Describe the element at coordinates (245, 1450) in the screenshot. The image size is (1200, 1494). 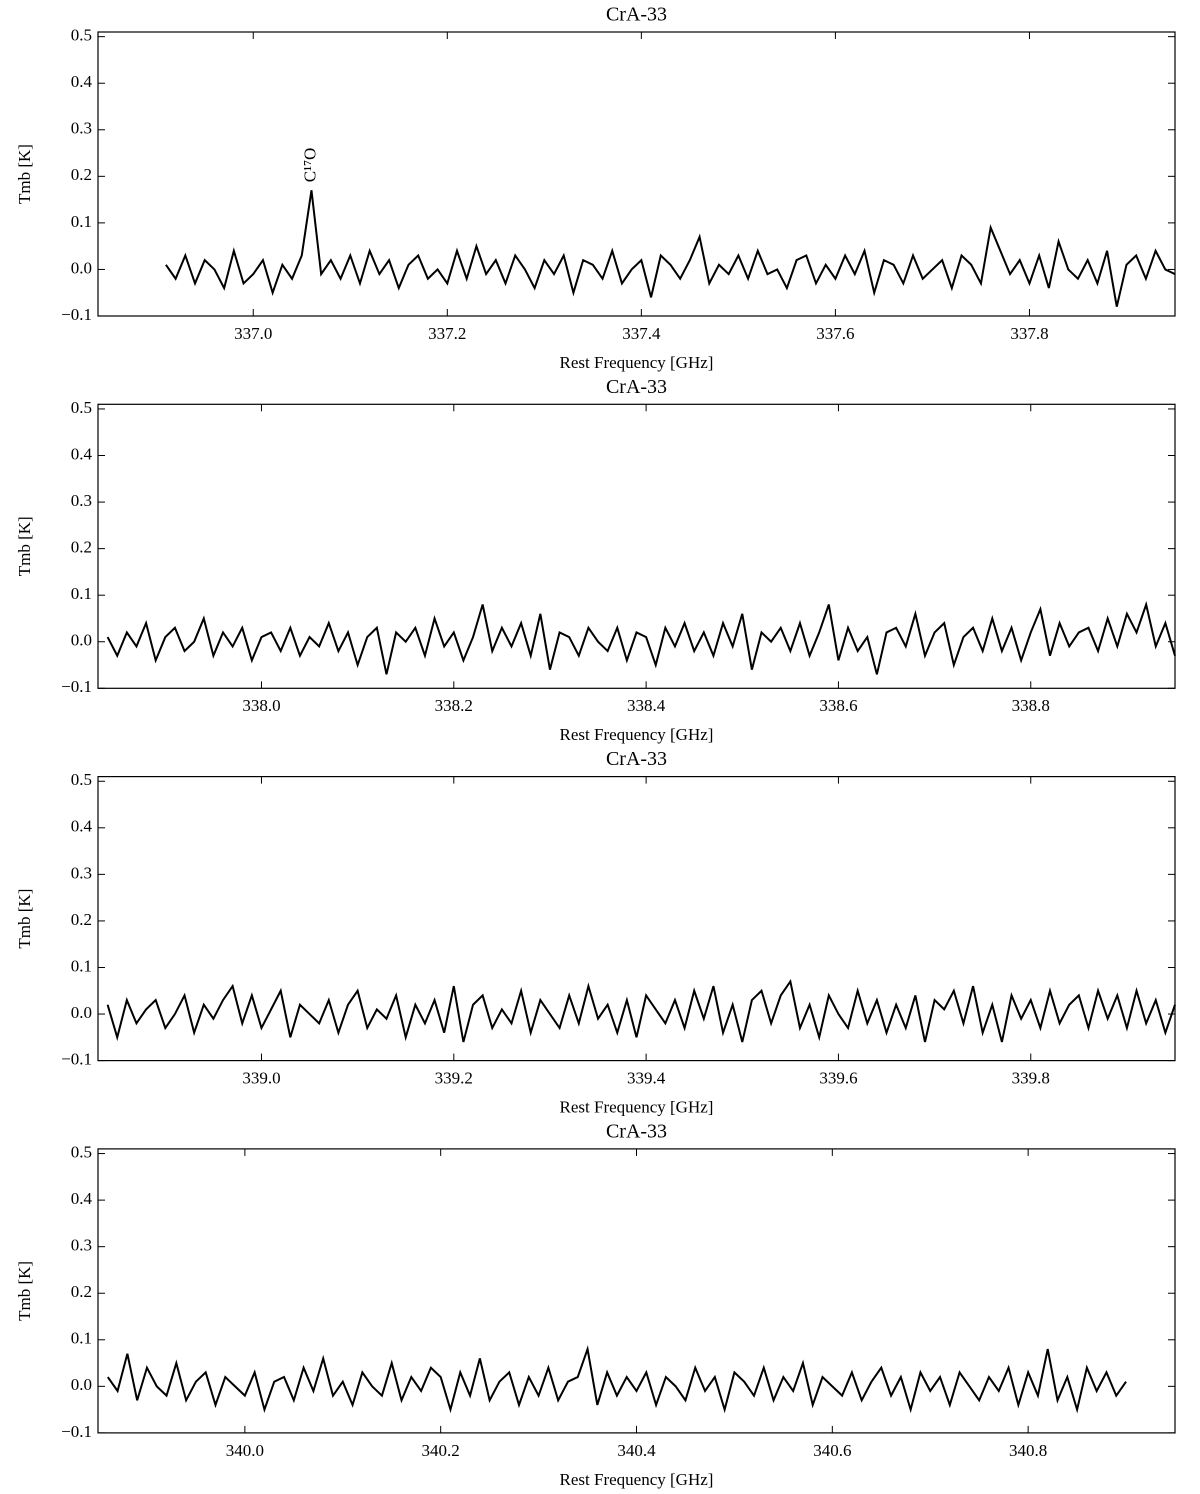
I see `x-tick-label: 340.0` at that location.